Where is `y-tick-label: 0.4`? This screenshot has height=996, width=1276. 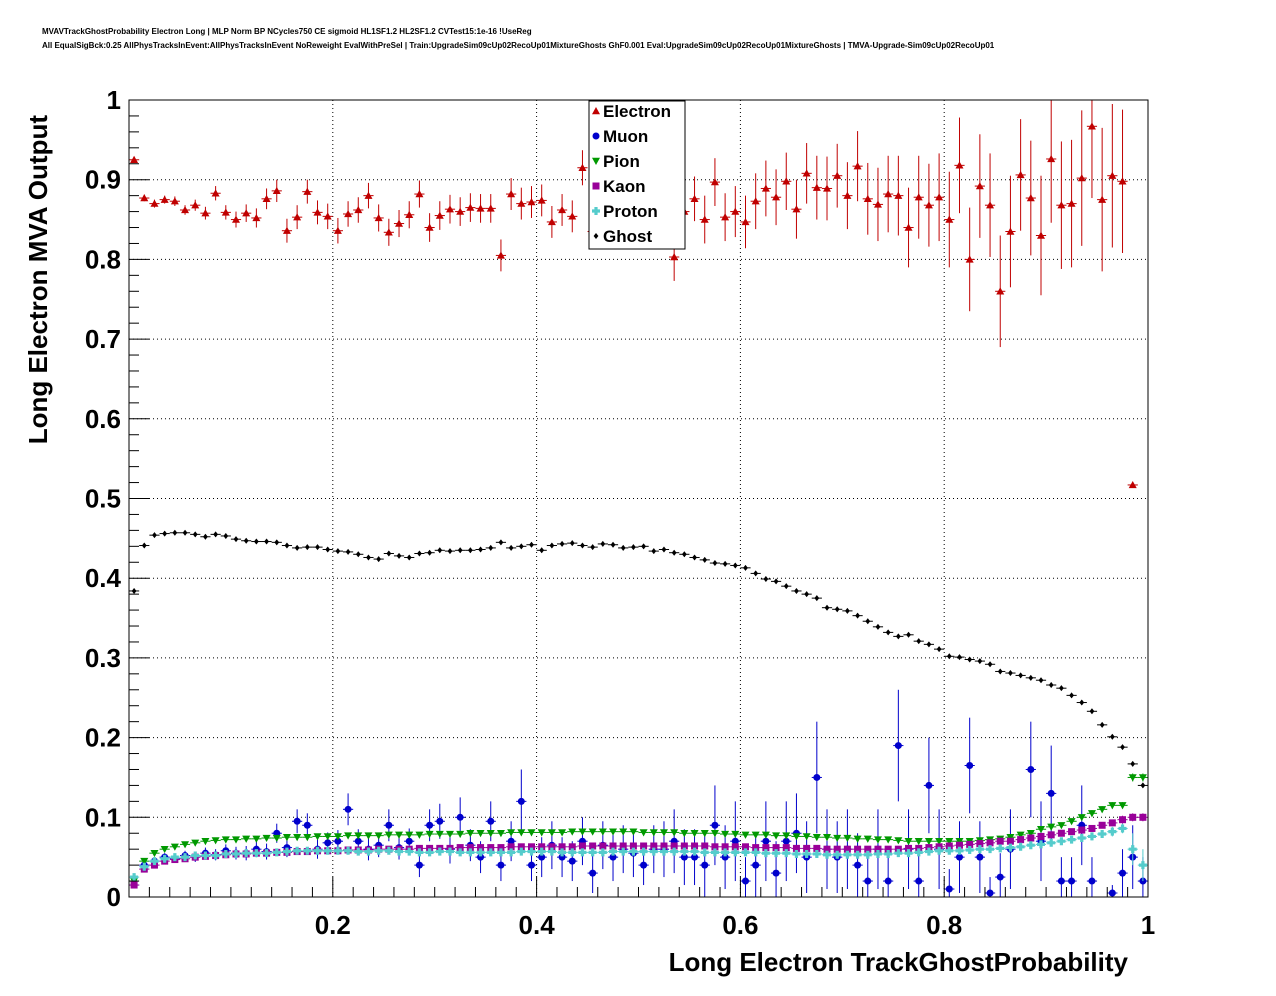 y-tick-label: 0.4 is located at coordinates (103, 578).